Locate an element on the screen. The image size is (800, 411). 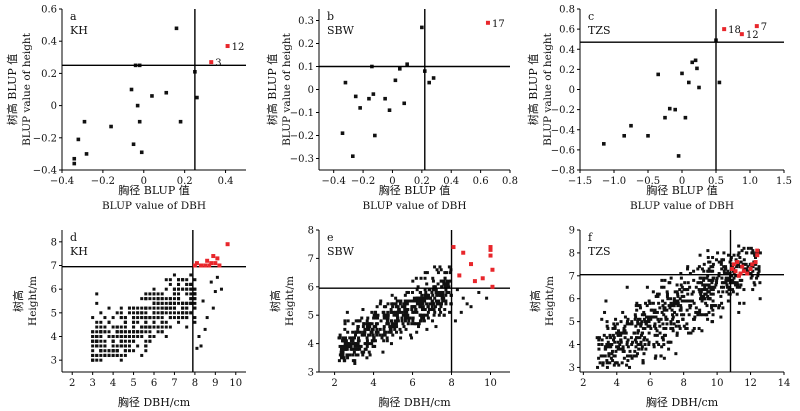
panel-letter: b is located at coordinates (330, 16).